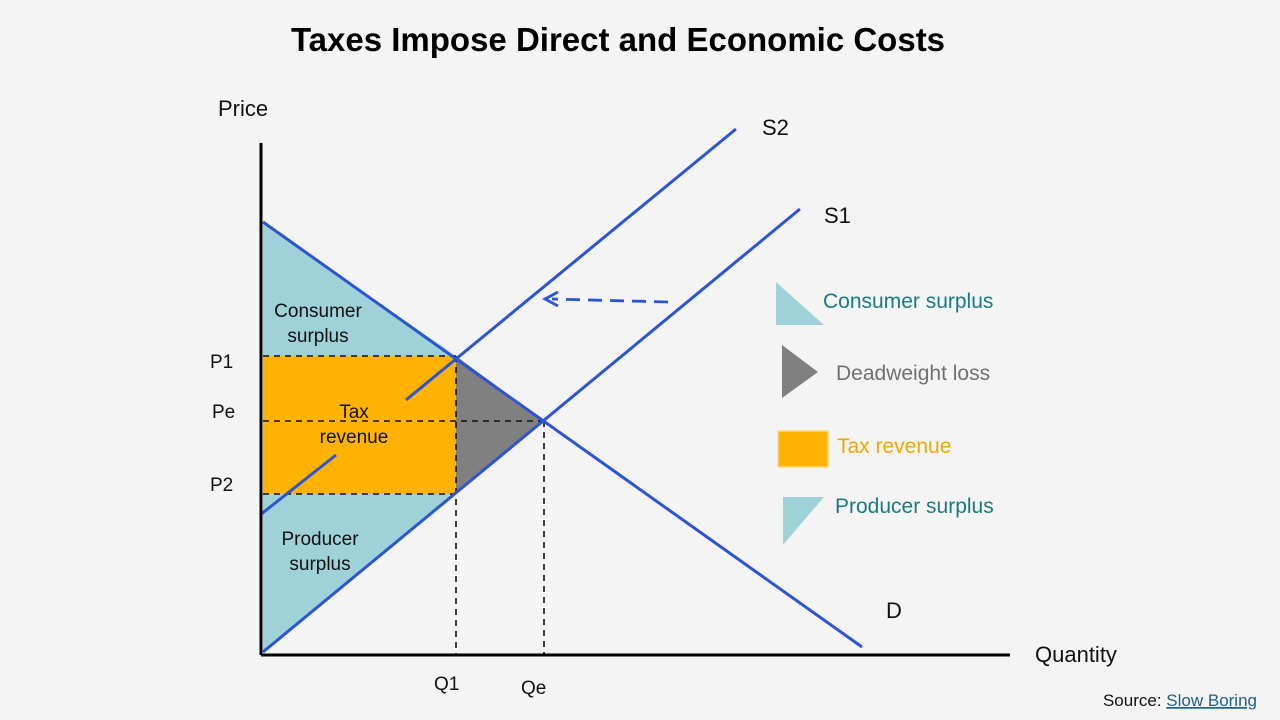 Image resolution: width=1280 pixels, height=720 pixels. I want to click on chart-title: Taxes Impose Direct and Economic Costs, so click(618, 39).